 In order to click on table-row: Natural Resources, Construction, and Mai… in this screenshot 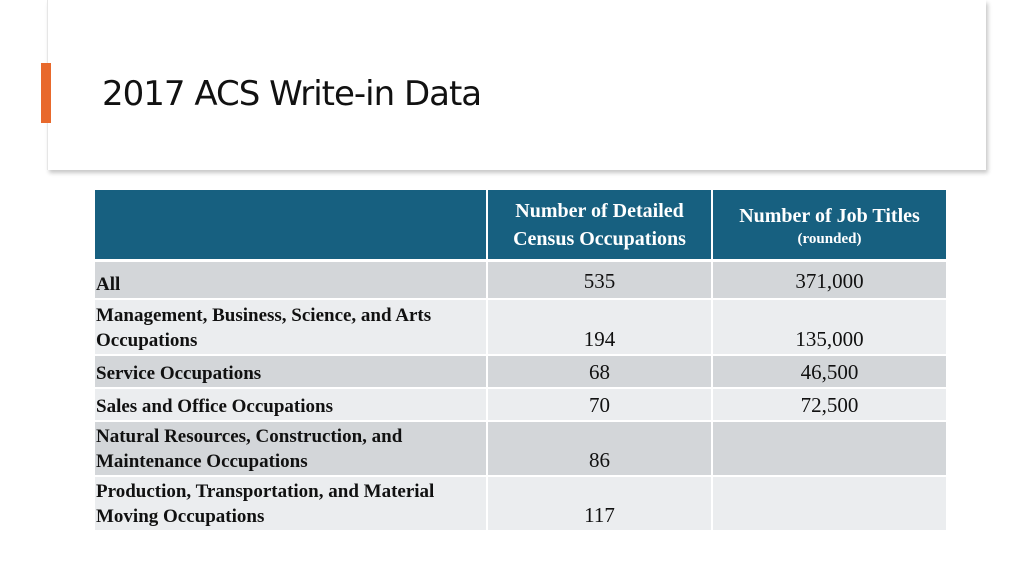, I will do `click(520, 449)`.